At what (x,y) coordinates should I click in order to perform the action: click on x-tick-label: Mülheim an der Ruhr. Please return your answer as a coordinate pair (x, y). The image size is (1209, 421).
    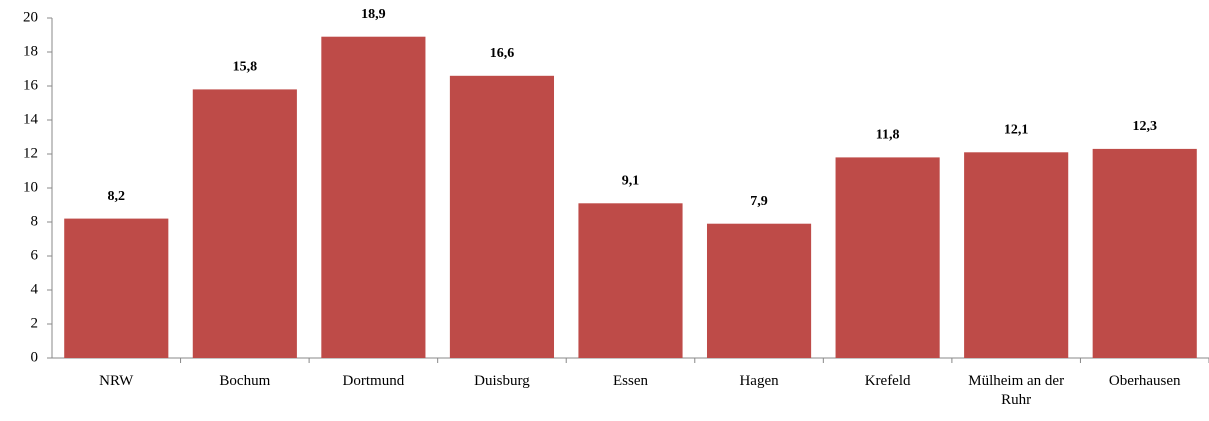
    Looking at the image, I should click on (1016, 390).